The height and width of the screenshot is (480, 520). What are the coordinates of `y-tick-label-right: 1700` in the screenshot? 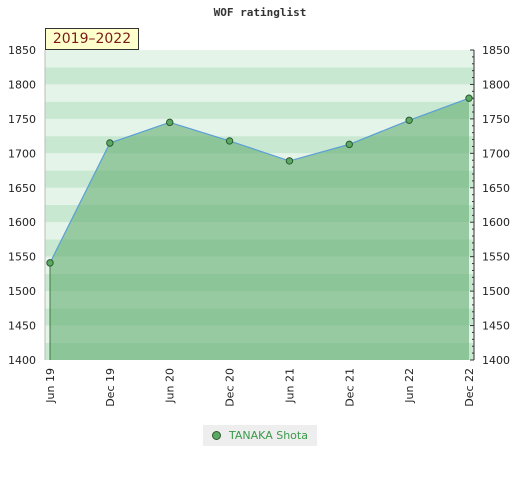 It's located at (496, 153).